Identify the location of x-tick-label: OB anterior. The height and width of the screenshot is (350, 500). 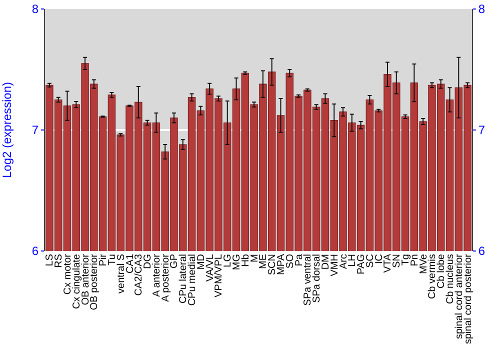
(86, 279).